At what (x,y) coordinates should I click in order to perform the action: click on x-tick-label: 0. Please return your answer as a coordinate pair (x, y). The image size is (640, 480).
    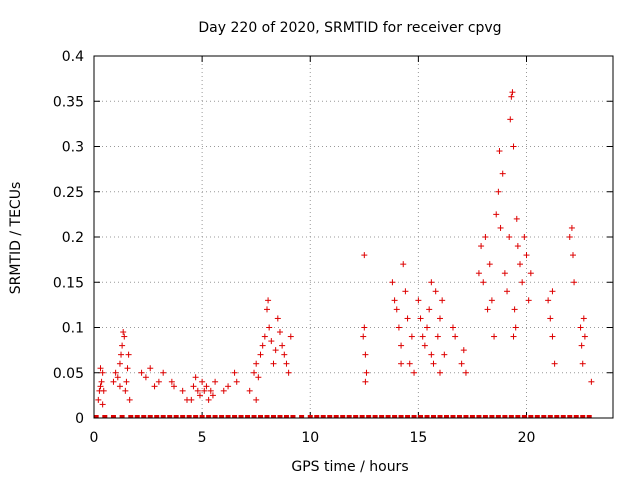
    Looking at the image, I should click on (94, 438).